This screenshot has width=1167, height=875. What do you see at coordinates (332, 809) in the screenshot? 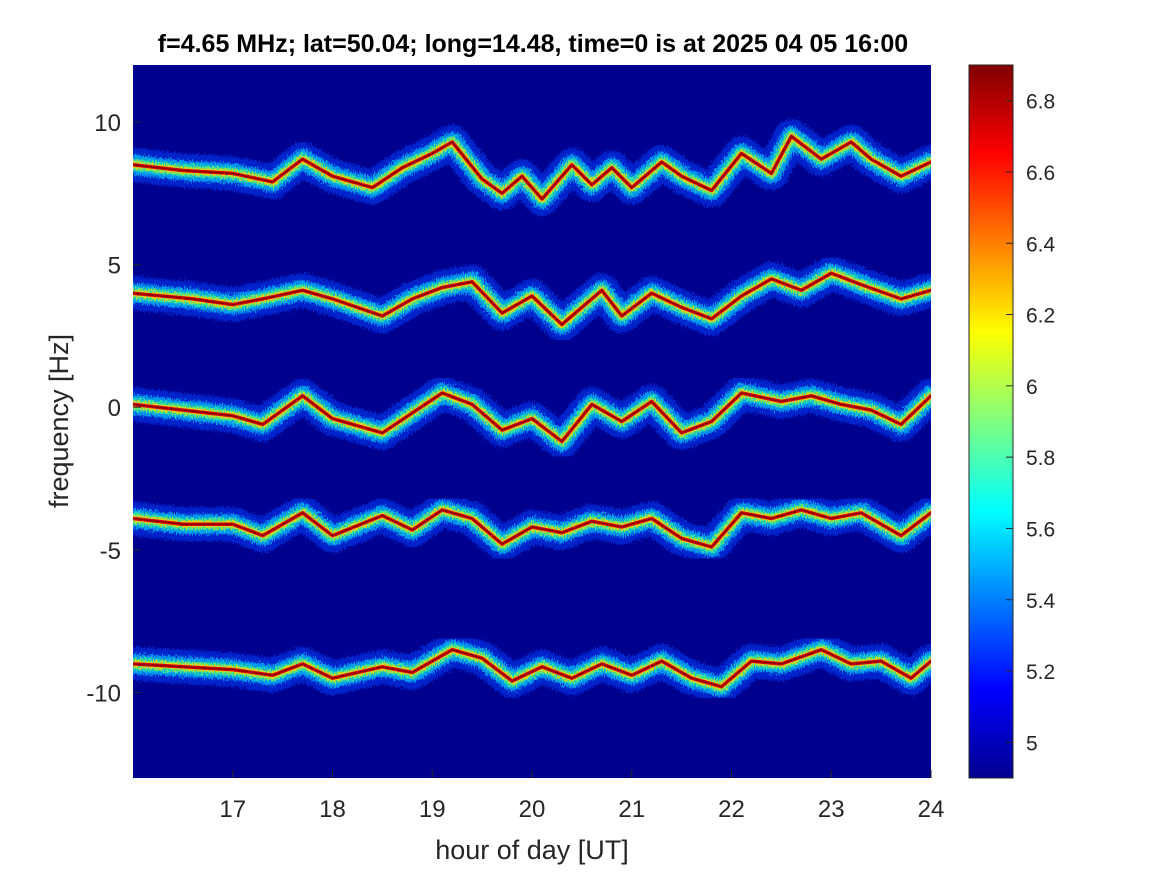
I see `x-tick-label: 18` at bounding box center [332, 809].